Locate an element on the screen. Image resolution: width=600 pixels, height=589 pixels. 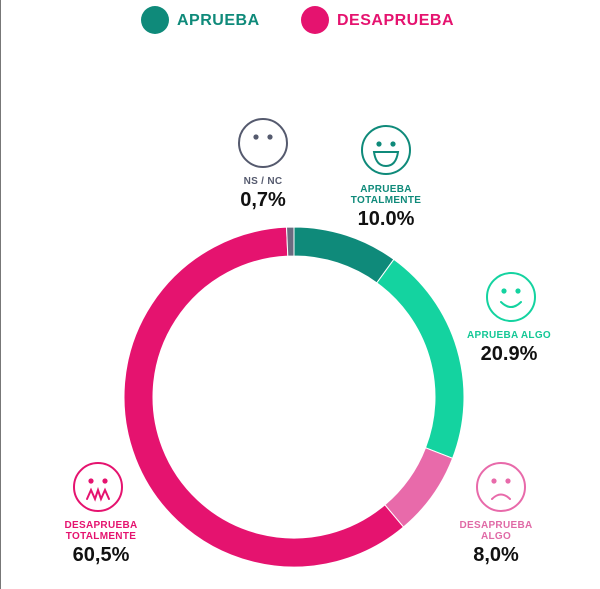
segment-label: DESAPRUEBA TOTALMENTE 60,5% is located at coordinates (101, 543).